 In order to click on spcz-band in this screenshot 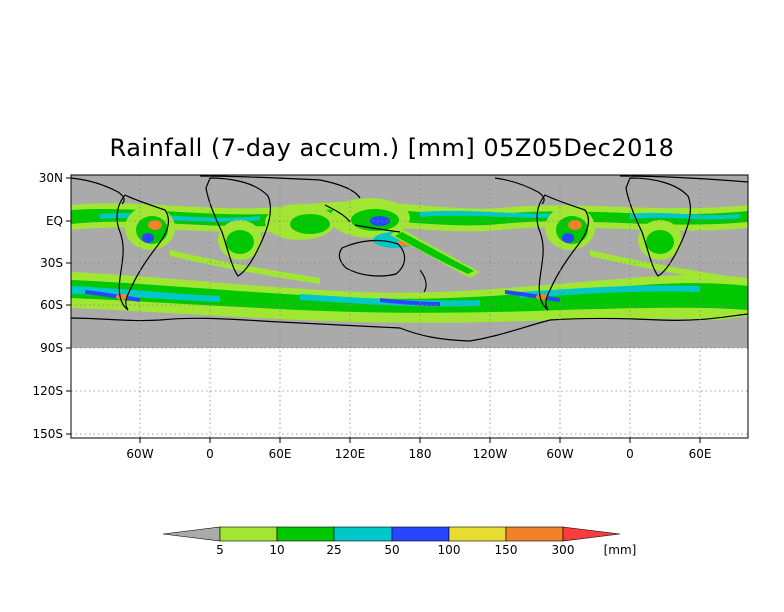, I will do `click(435, 253)`.